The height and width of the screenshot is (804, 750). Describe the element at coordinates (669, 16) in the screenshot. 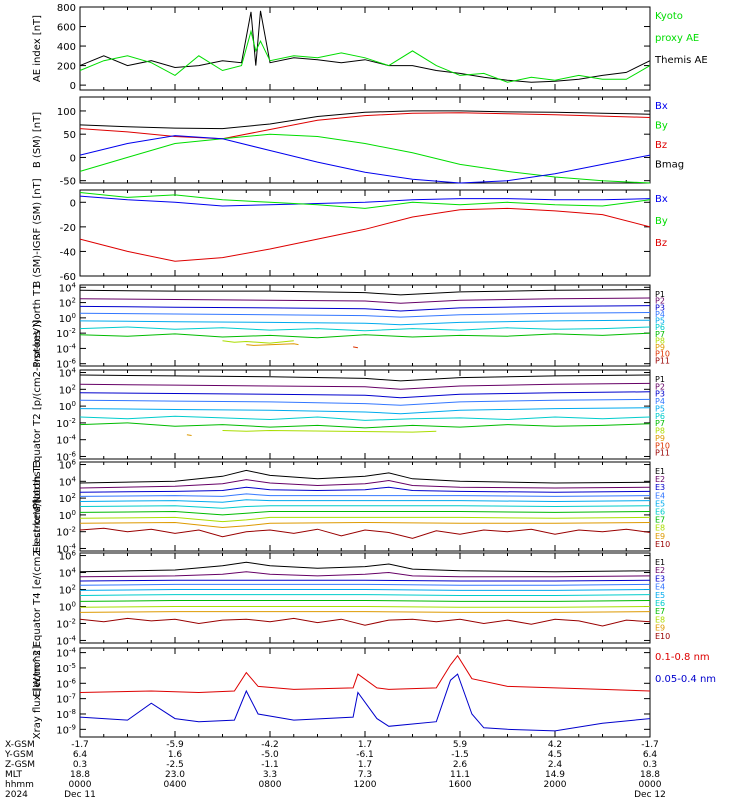

I see `legend-entry: Kyoto` at that location.